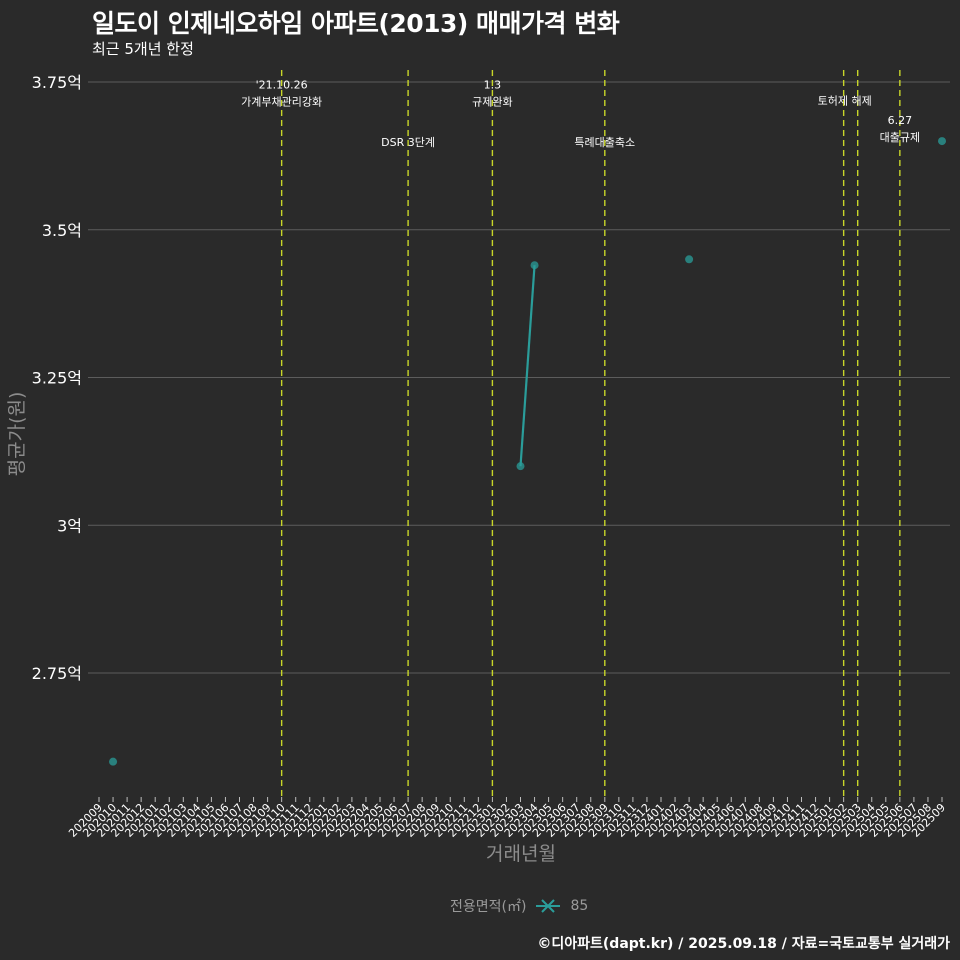 Image resolution: width=960 pixels, height=960 pixels. I want to click on y-tick-label: 3.75억, so click(57, 82).